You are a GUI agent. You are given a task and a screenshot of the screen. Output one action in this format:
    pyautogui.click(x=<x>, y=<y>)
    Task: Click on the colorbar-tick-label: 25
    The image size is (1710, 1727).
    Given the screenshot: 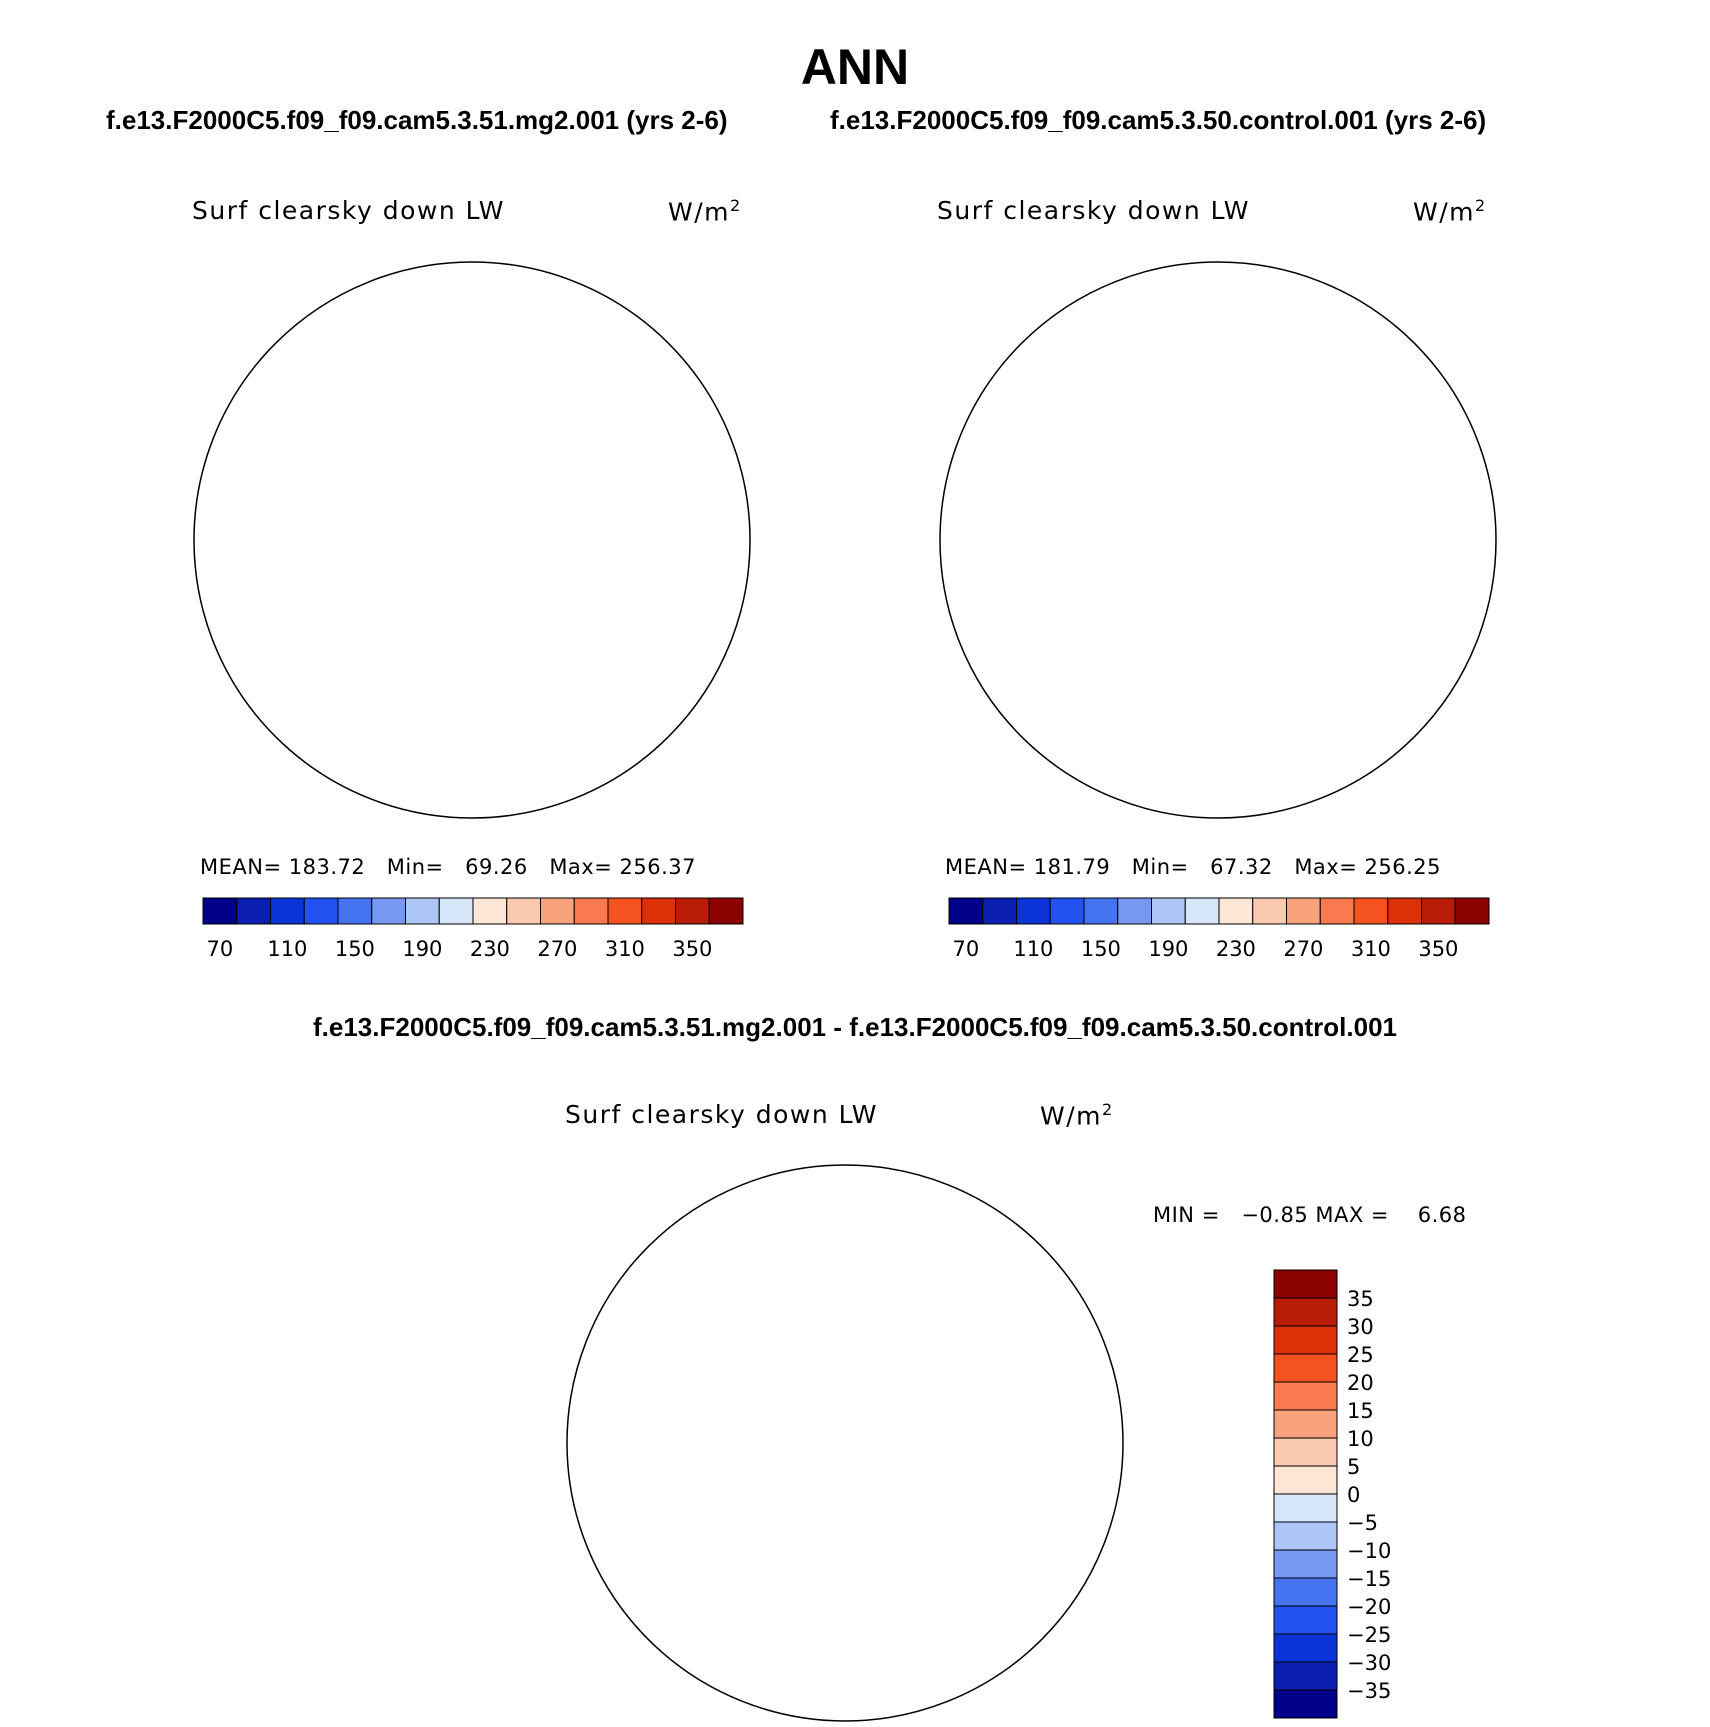 What is the action you would take?
    pyautogui.click(x=1360, y=1355)
    